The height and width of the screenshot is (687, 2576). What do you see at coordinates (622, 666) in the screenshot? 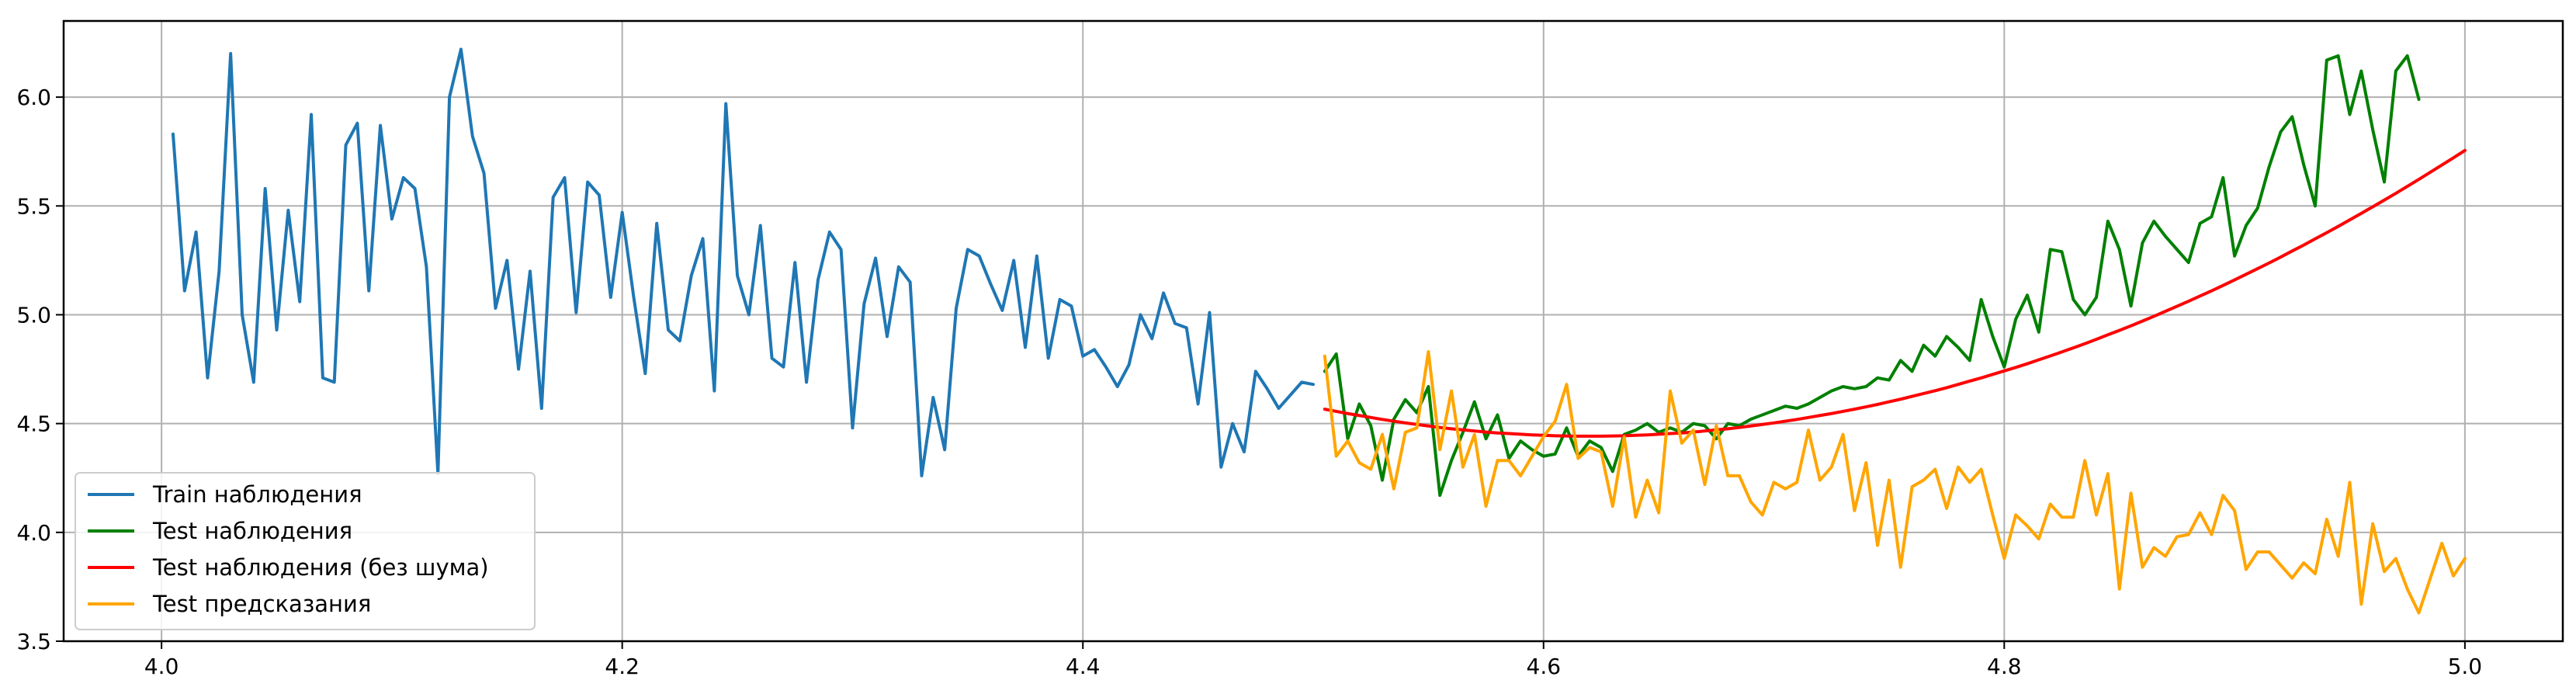
I see `x-tick-label: 4.2` at bounding box center [622, 666].